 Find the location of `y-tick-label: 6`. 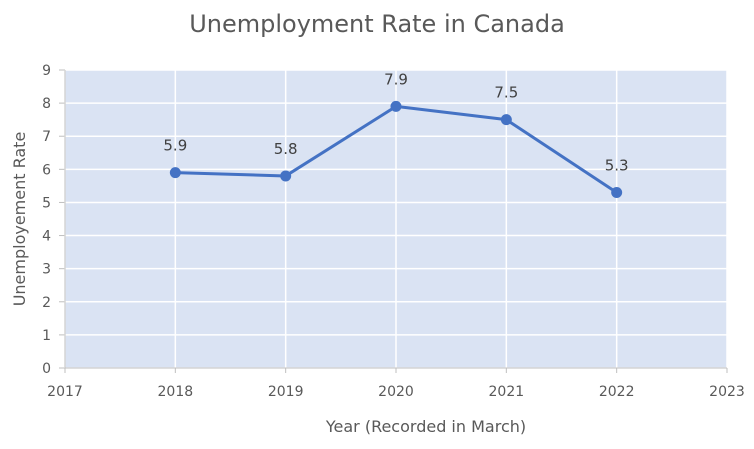

y-tick-label: 6 is located at coordinates (46, 170).